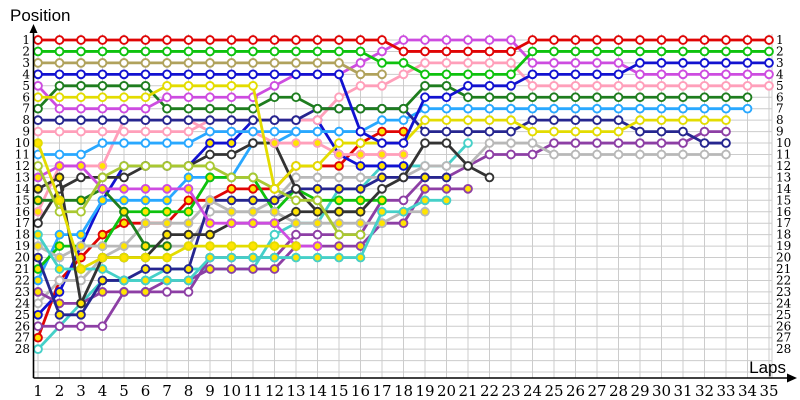 This screenshot has height=400, width=800. What do you see at coordinates (783, 292) in the screenshot?
I see `y-tick-label-right: 23` at bounding box center [783, 292].